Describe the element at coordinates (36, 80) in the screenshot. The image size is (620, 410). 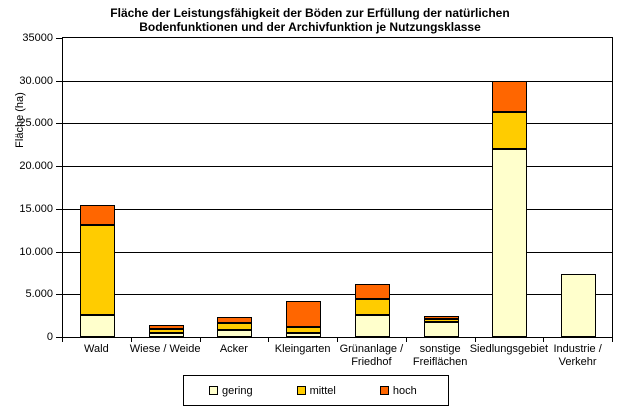
I see `y-tick-label: 30.000` at that location.